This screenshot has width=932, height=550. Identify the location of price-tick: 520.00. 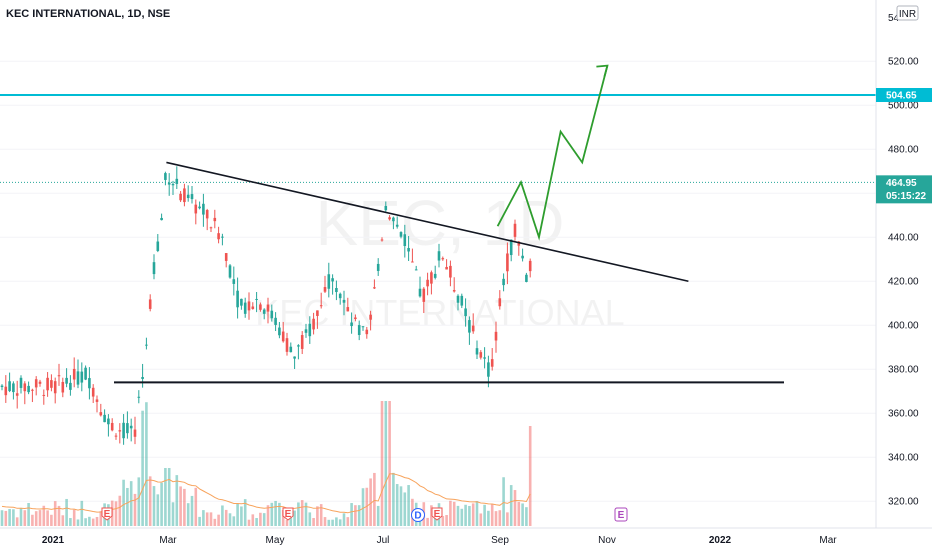
(903, 62).